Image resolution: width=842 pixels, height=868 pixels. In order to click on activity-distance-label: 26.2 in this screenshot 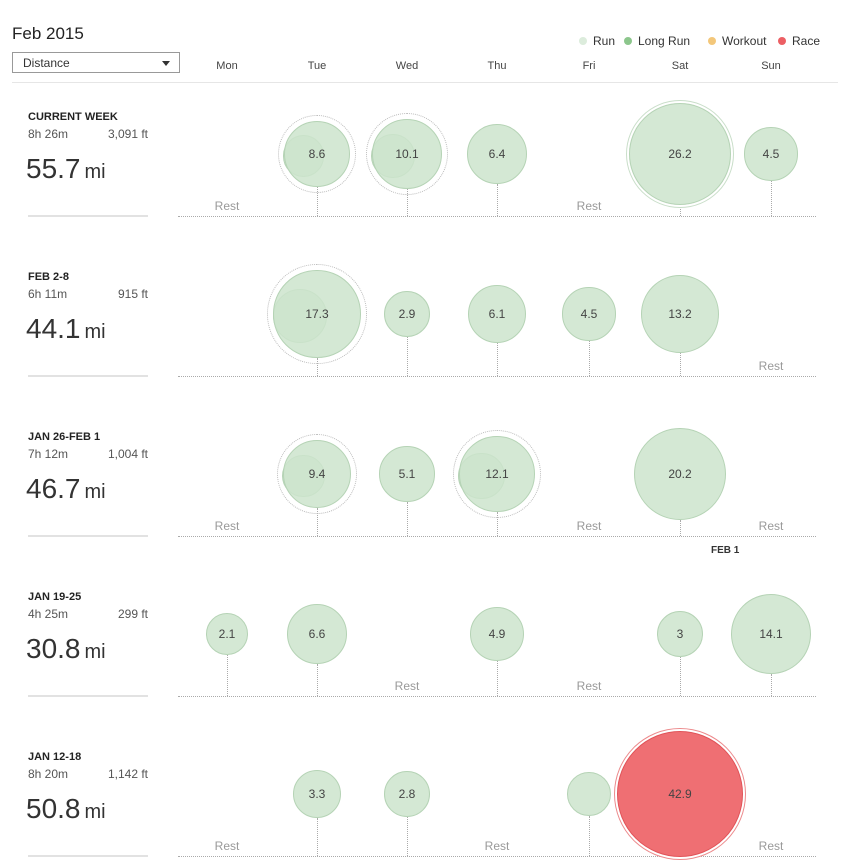, I will do `click(680, 154)`.